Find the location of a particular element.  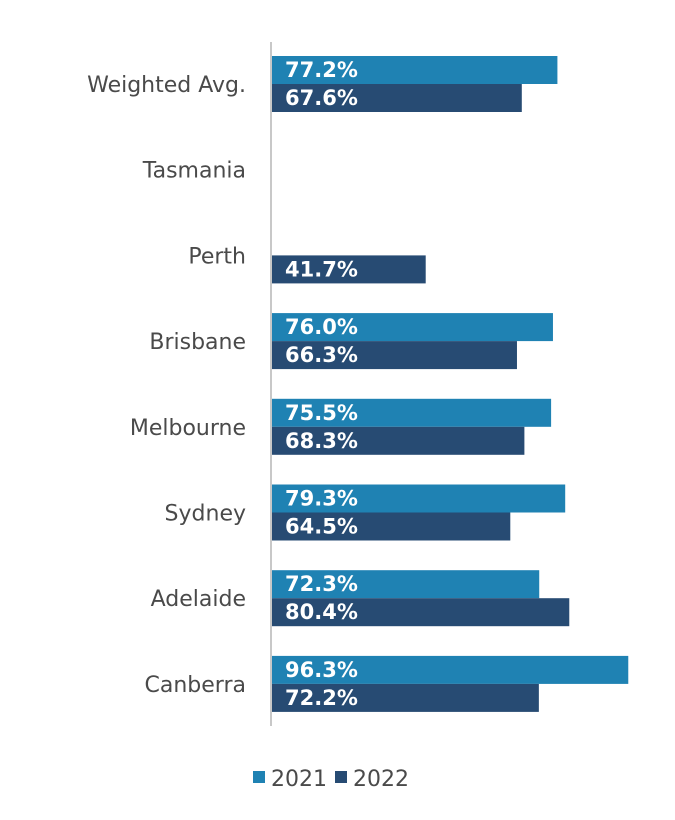

data-label: 66.3% is located at coordinates (321, 355).